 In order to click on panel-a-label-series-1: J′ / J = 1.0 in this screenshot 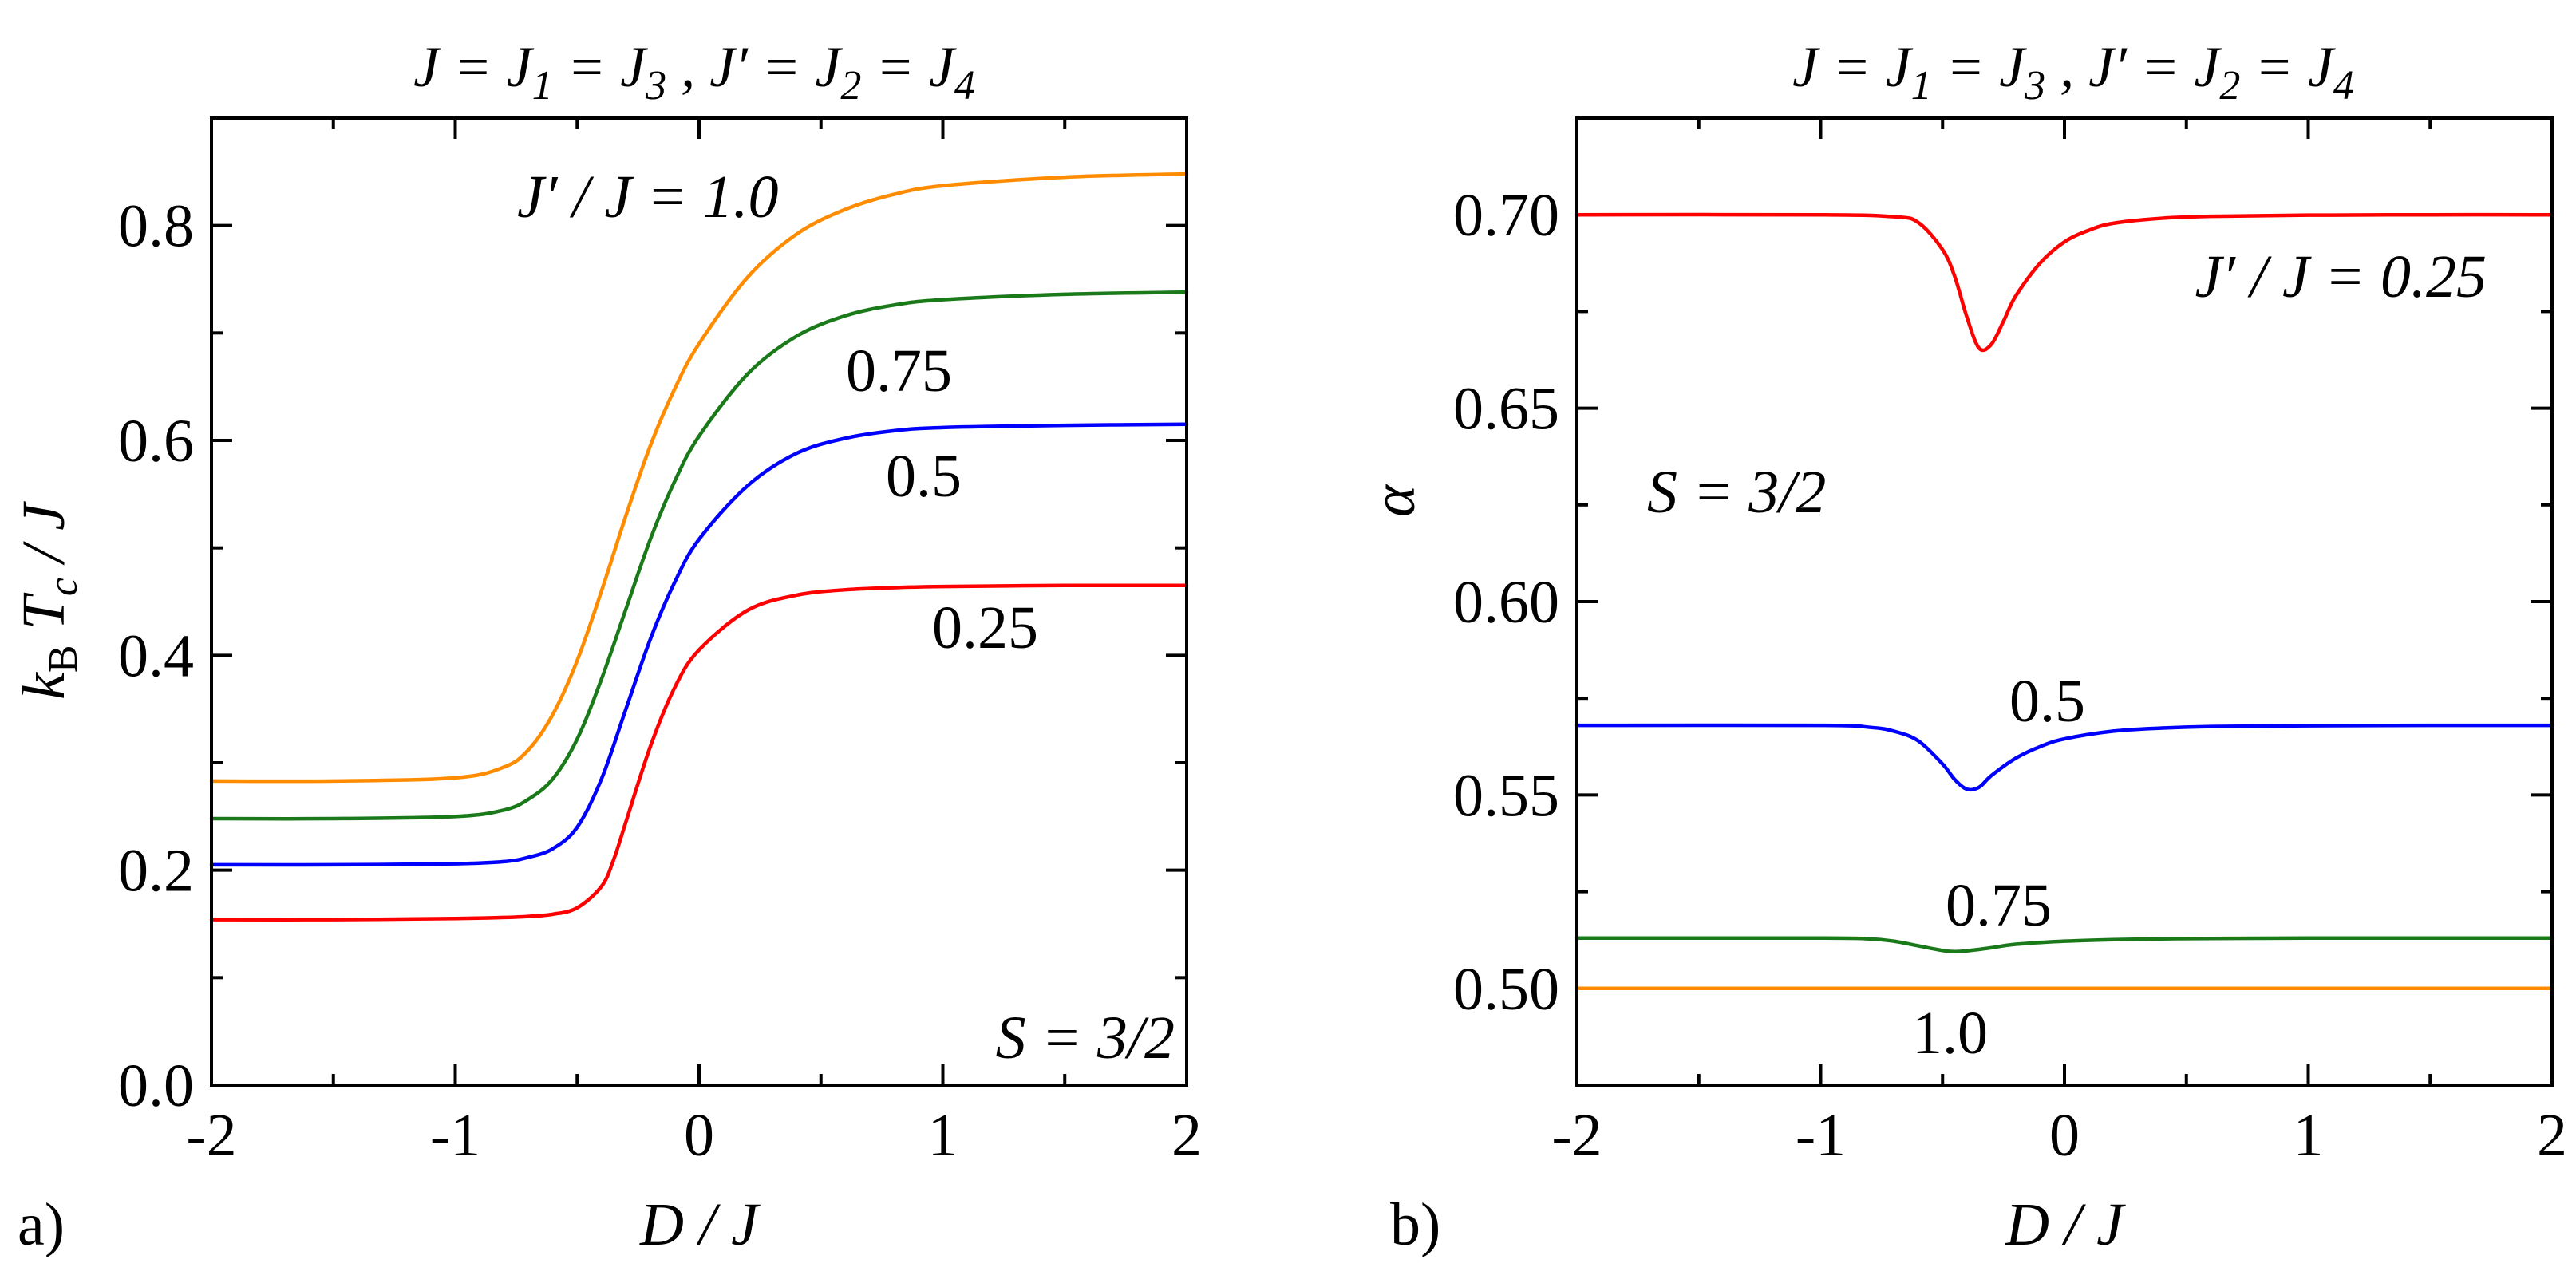, I will do `click(648, 198)`.